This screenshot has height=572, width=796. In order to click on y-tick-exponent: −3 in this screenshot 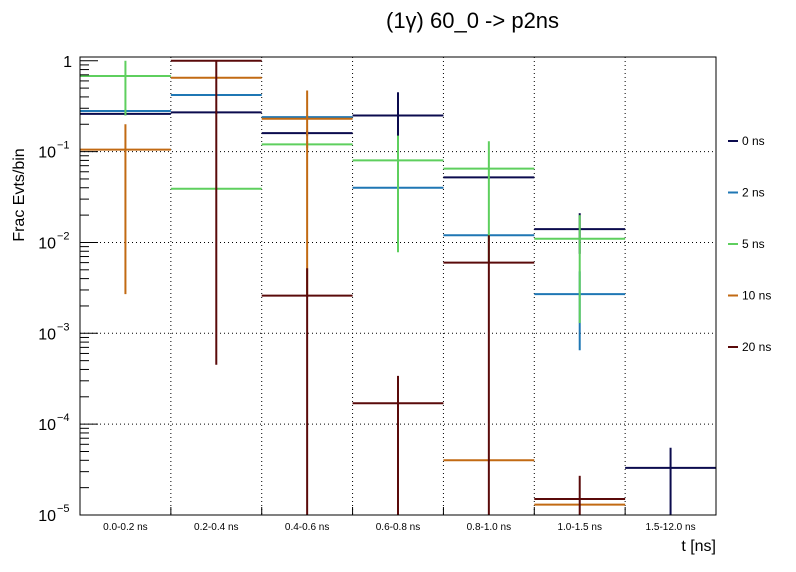, I will do `click(63, 327)`.